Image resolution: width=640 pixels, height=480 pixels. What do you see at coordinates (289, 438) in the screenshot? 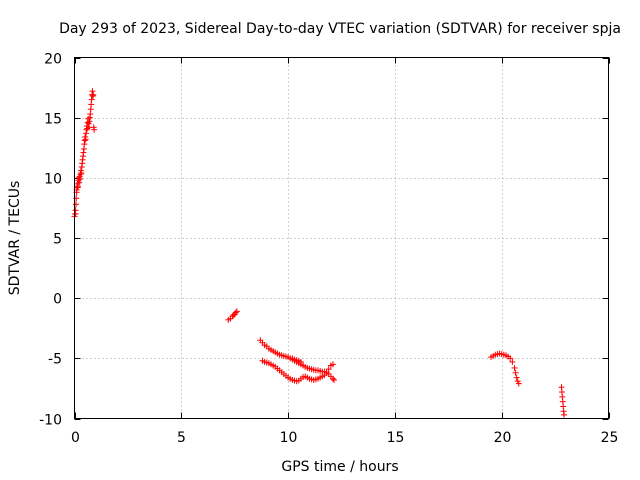
I see `x-tick-label: 10` at bounding box center [289, 438].